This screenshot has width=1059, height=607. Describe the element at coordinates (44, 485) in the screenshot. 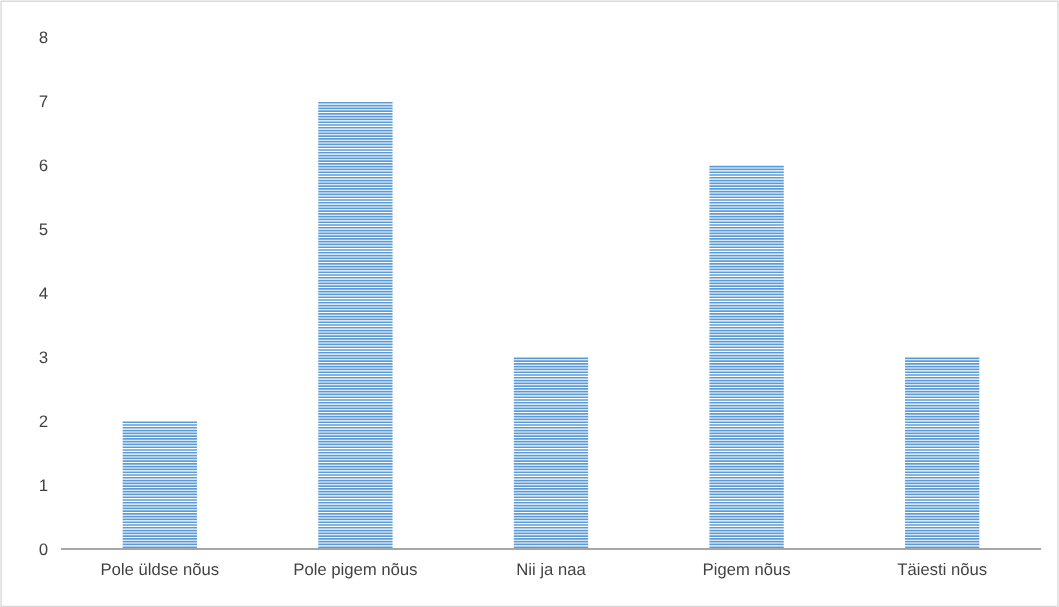

I see `y-tick-label: 1` at that location.